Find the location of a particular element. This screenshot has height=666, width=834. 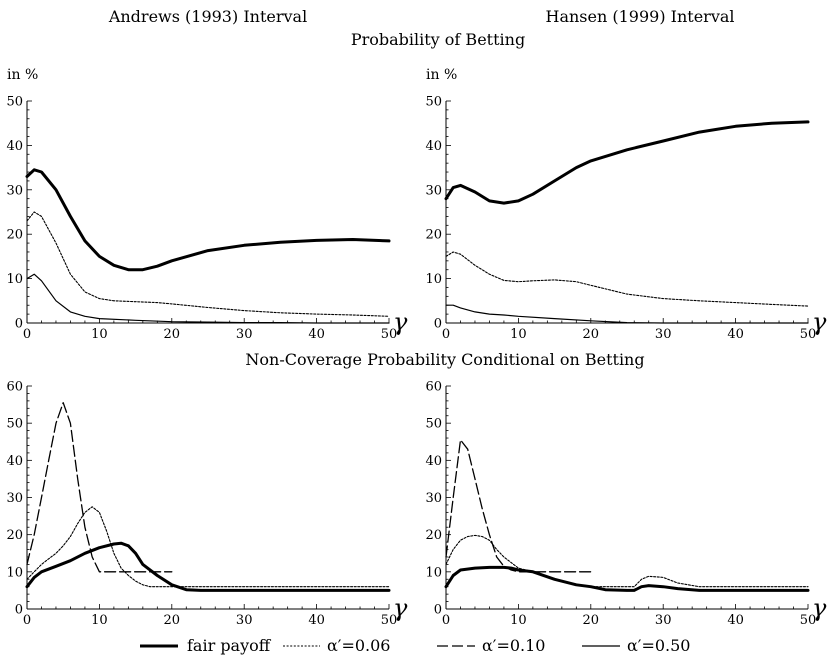

legend-label: fair payoff is located at coordinates (229, 645).